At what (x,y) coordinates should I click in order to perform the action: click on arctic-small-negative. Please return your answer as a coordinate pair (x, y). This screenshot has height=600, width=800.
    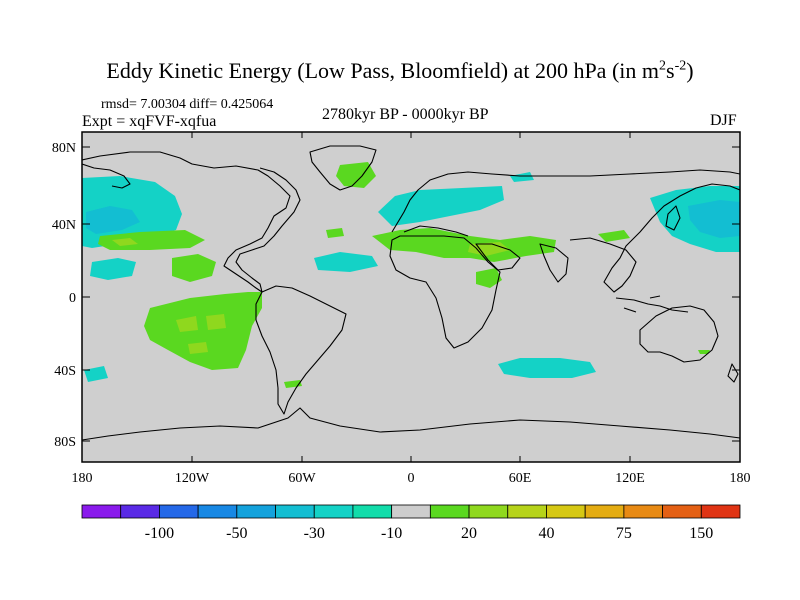
    Looking at the image, I should click on (522, 177).